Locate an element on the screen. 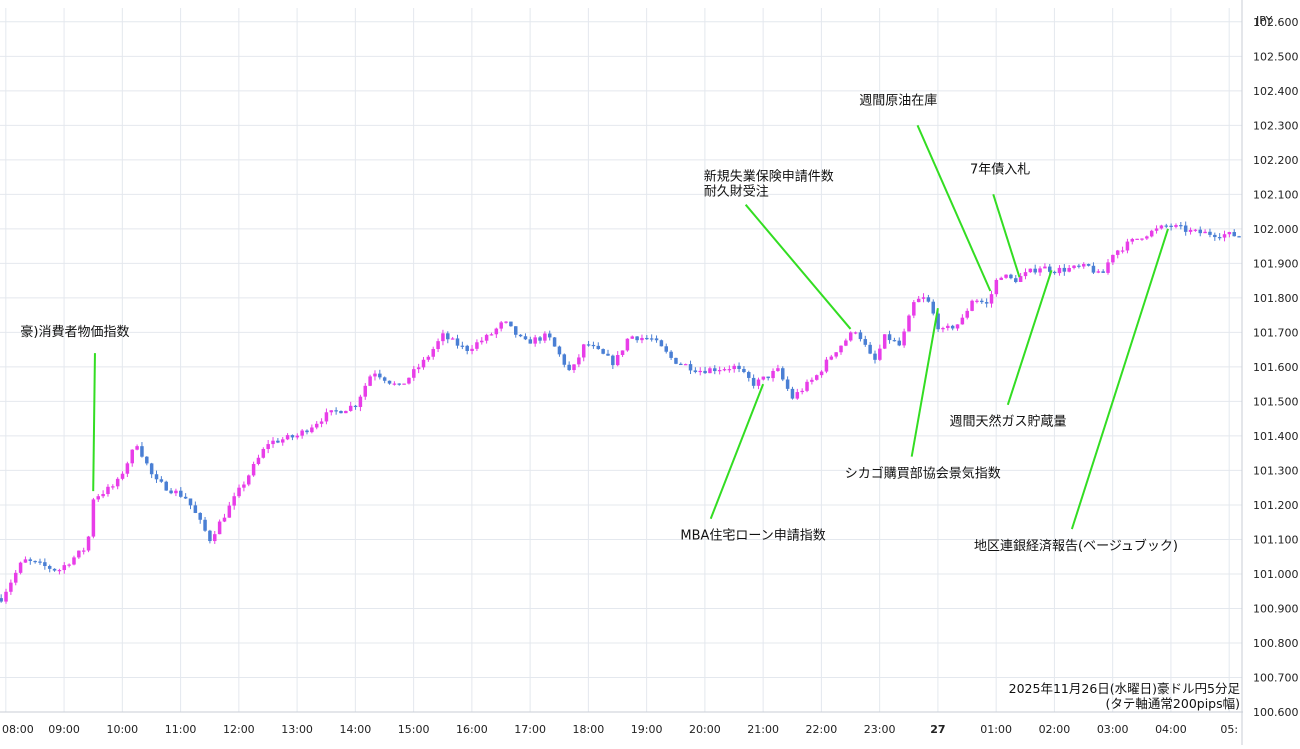  y-tick-label: 100.700 is located at coordinates (1276, 677).